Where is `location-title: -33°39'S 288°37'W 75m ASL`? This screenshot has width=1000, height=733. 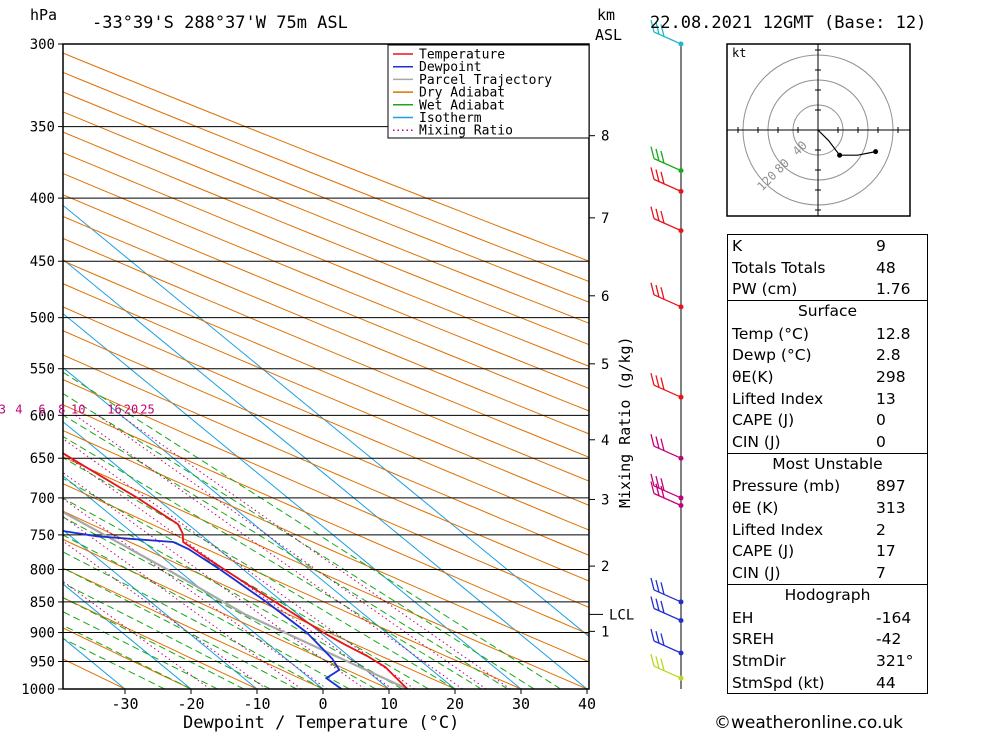
location-title: -33°39'S 288°37'W 75m ASL is located at coordinates (220, 23).